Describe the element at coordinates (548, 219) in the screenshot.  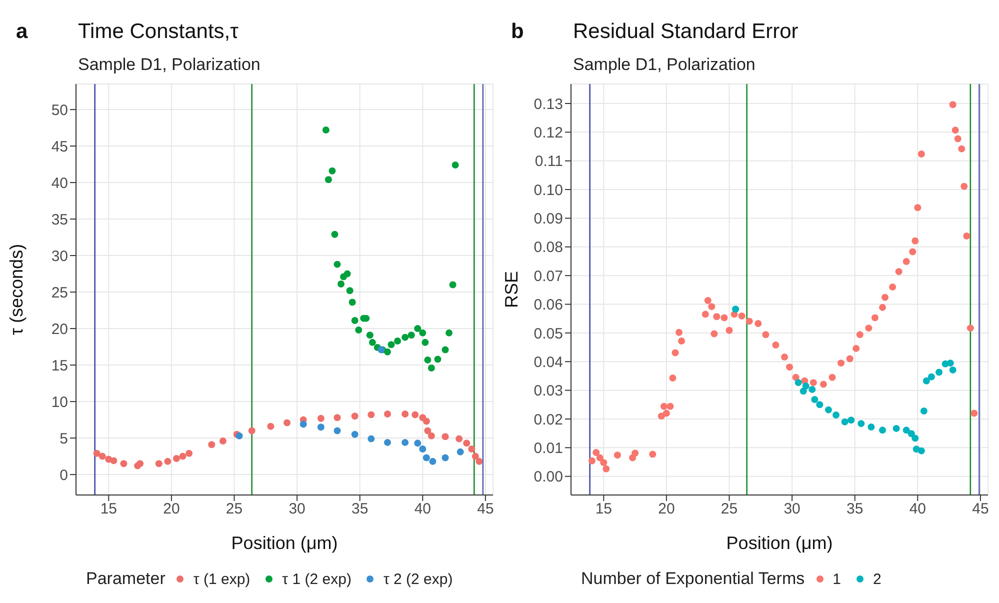
I see `y-tick-label: 0.09` at that location.